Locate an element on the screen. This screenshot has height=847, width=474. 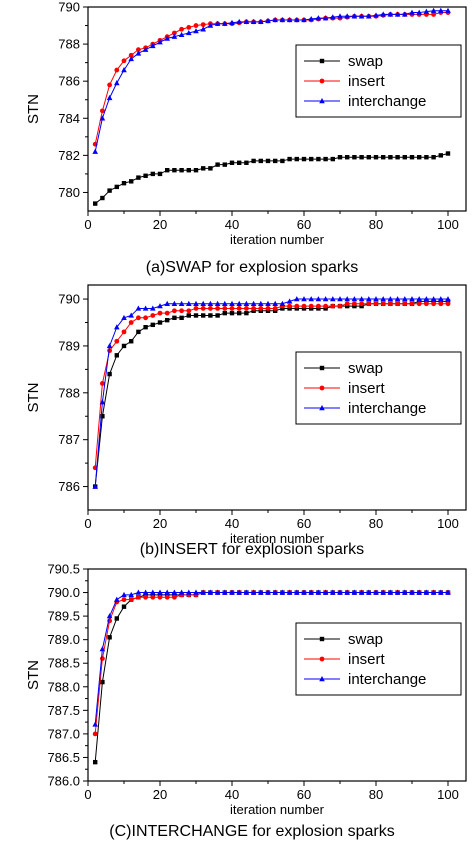
x-tick-label: 20 is located at coordinates (160, 794).